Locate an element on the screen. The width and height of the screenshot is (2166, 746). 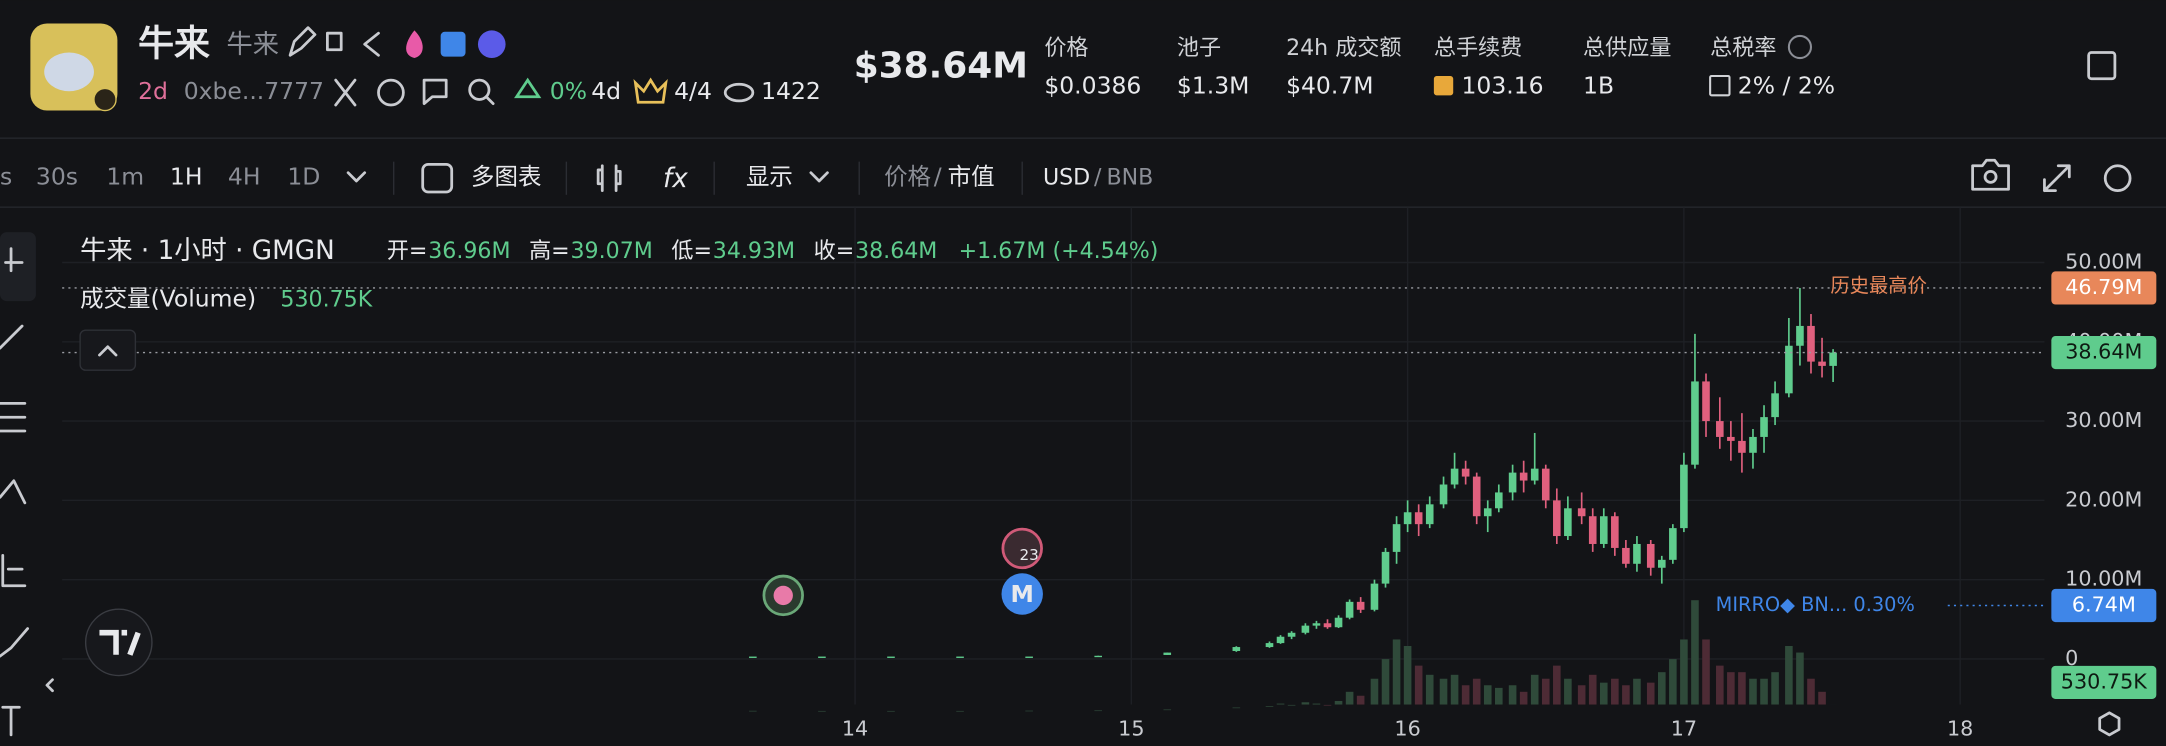
legend-change: +1.67M (+4.54%) is located at coordinates (1059, 251).